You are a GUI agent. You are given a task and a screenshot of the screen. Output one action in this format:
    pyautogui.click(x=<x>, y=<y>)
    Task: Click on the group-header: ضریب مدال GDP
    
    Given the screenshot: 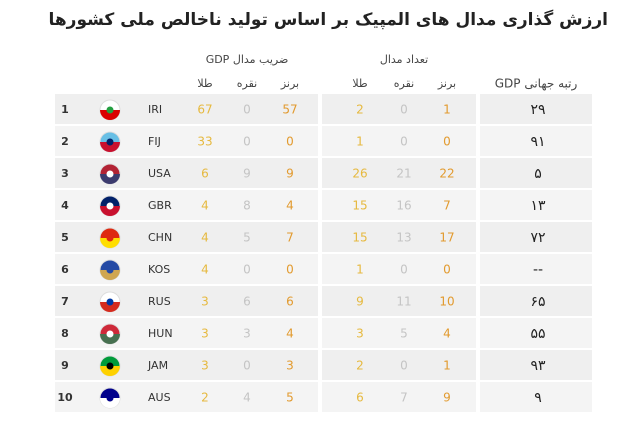 What is the action you would take?
    pyautogui.click(x=247, y=59)
    